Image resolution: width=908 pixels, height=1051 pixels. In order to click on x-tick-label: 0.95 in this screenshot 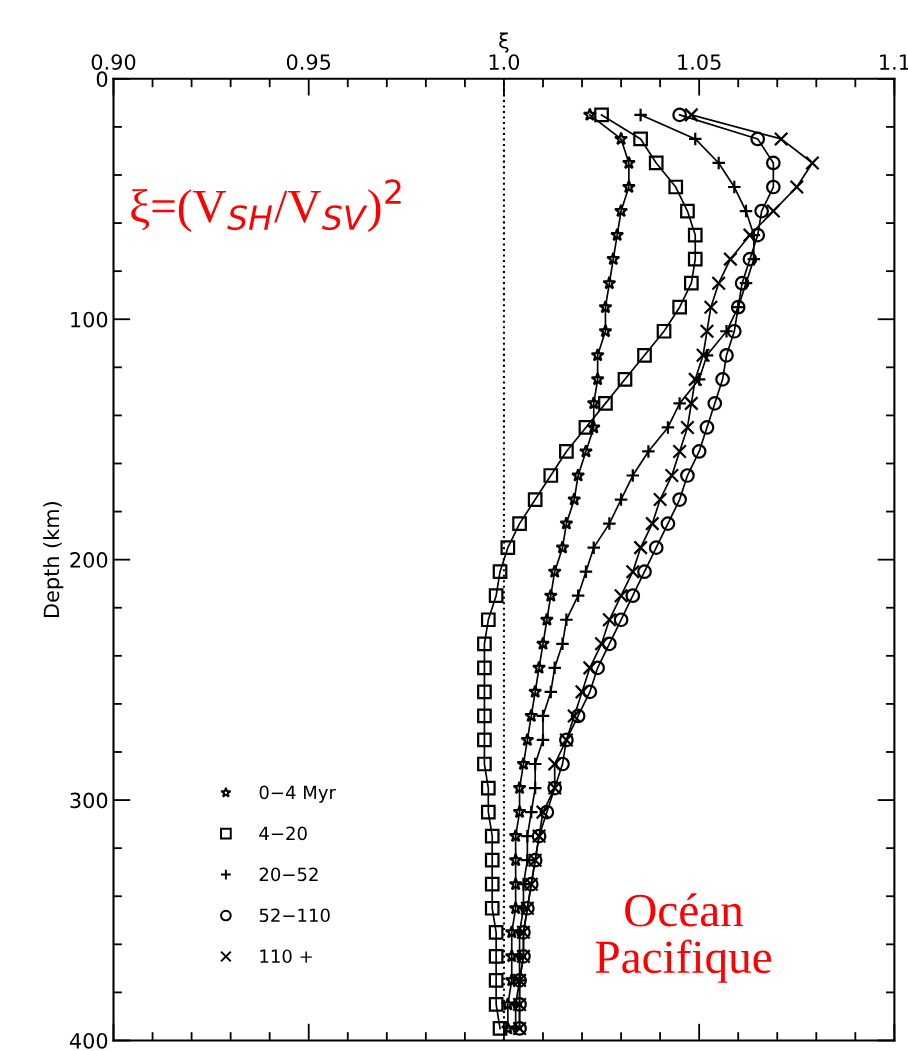, I will do `click(308, 62)`.